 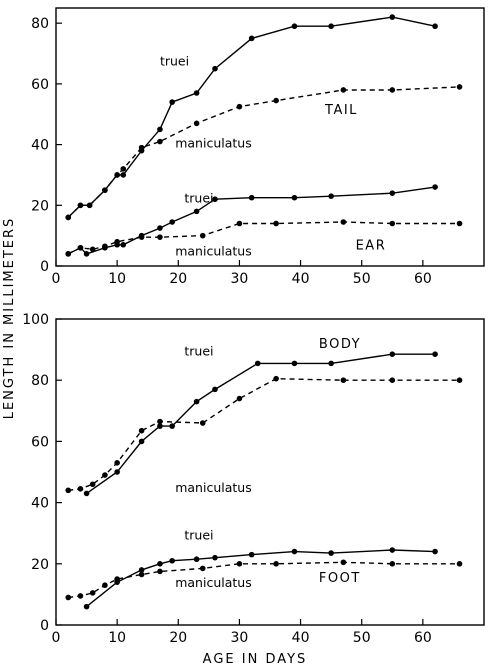 What do you see at coordinates (56, 638) in the screenshot?
I see `x-tick-label: 0` at bounding box center [56, 638].